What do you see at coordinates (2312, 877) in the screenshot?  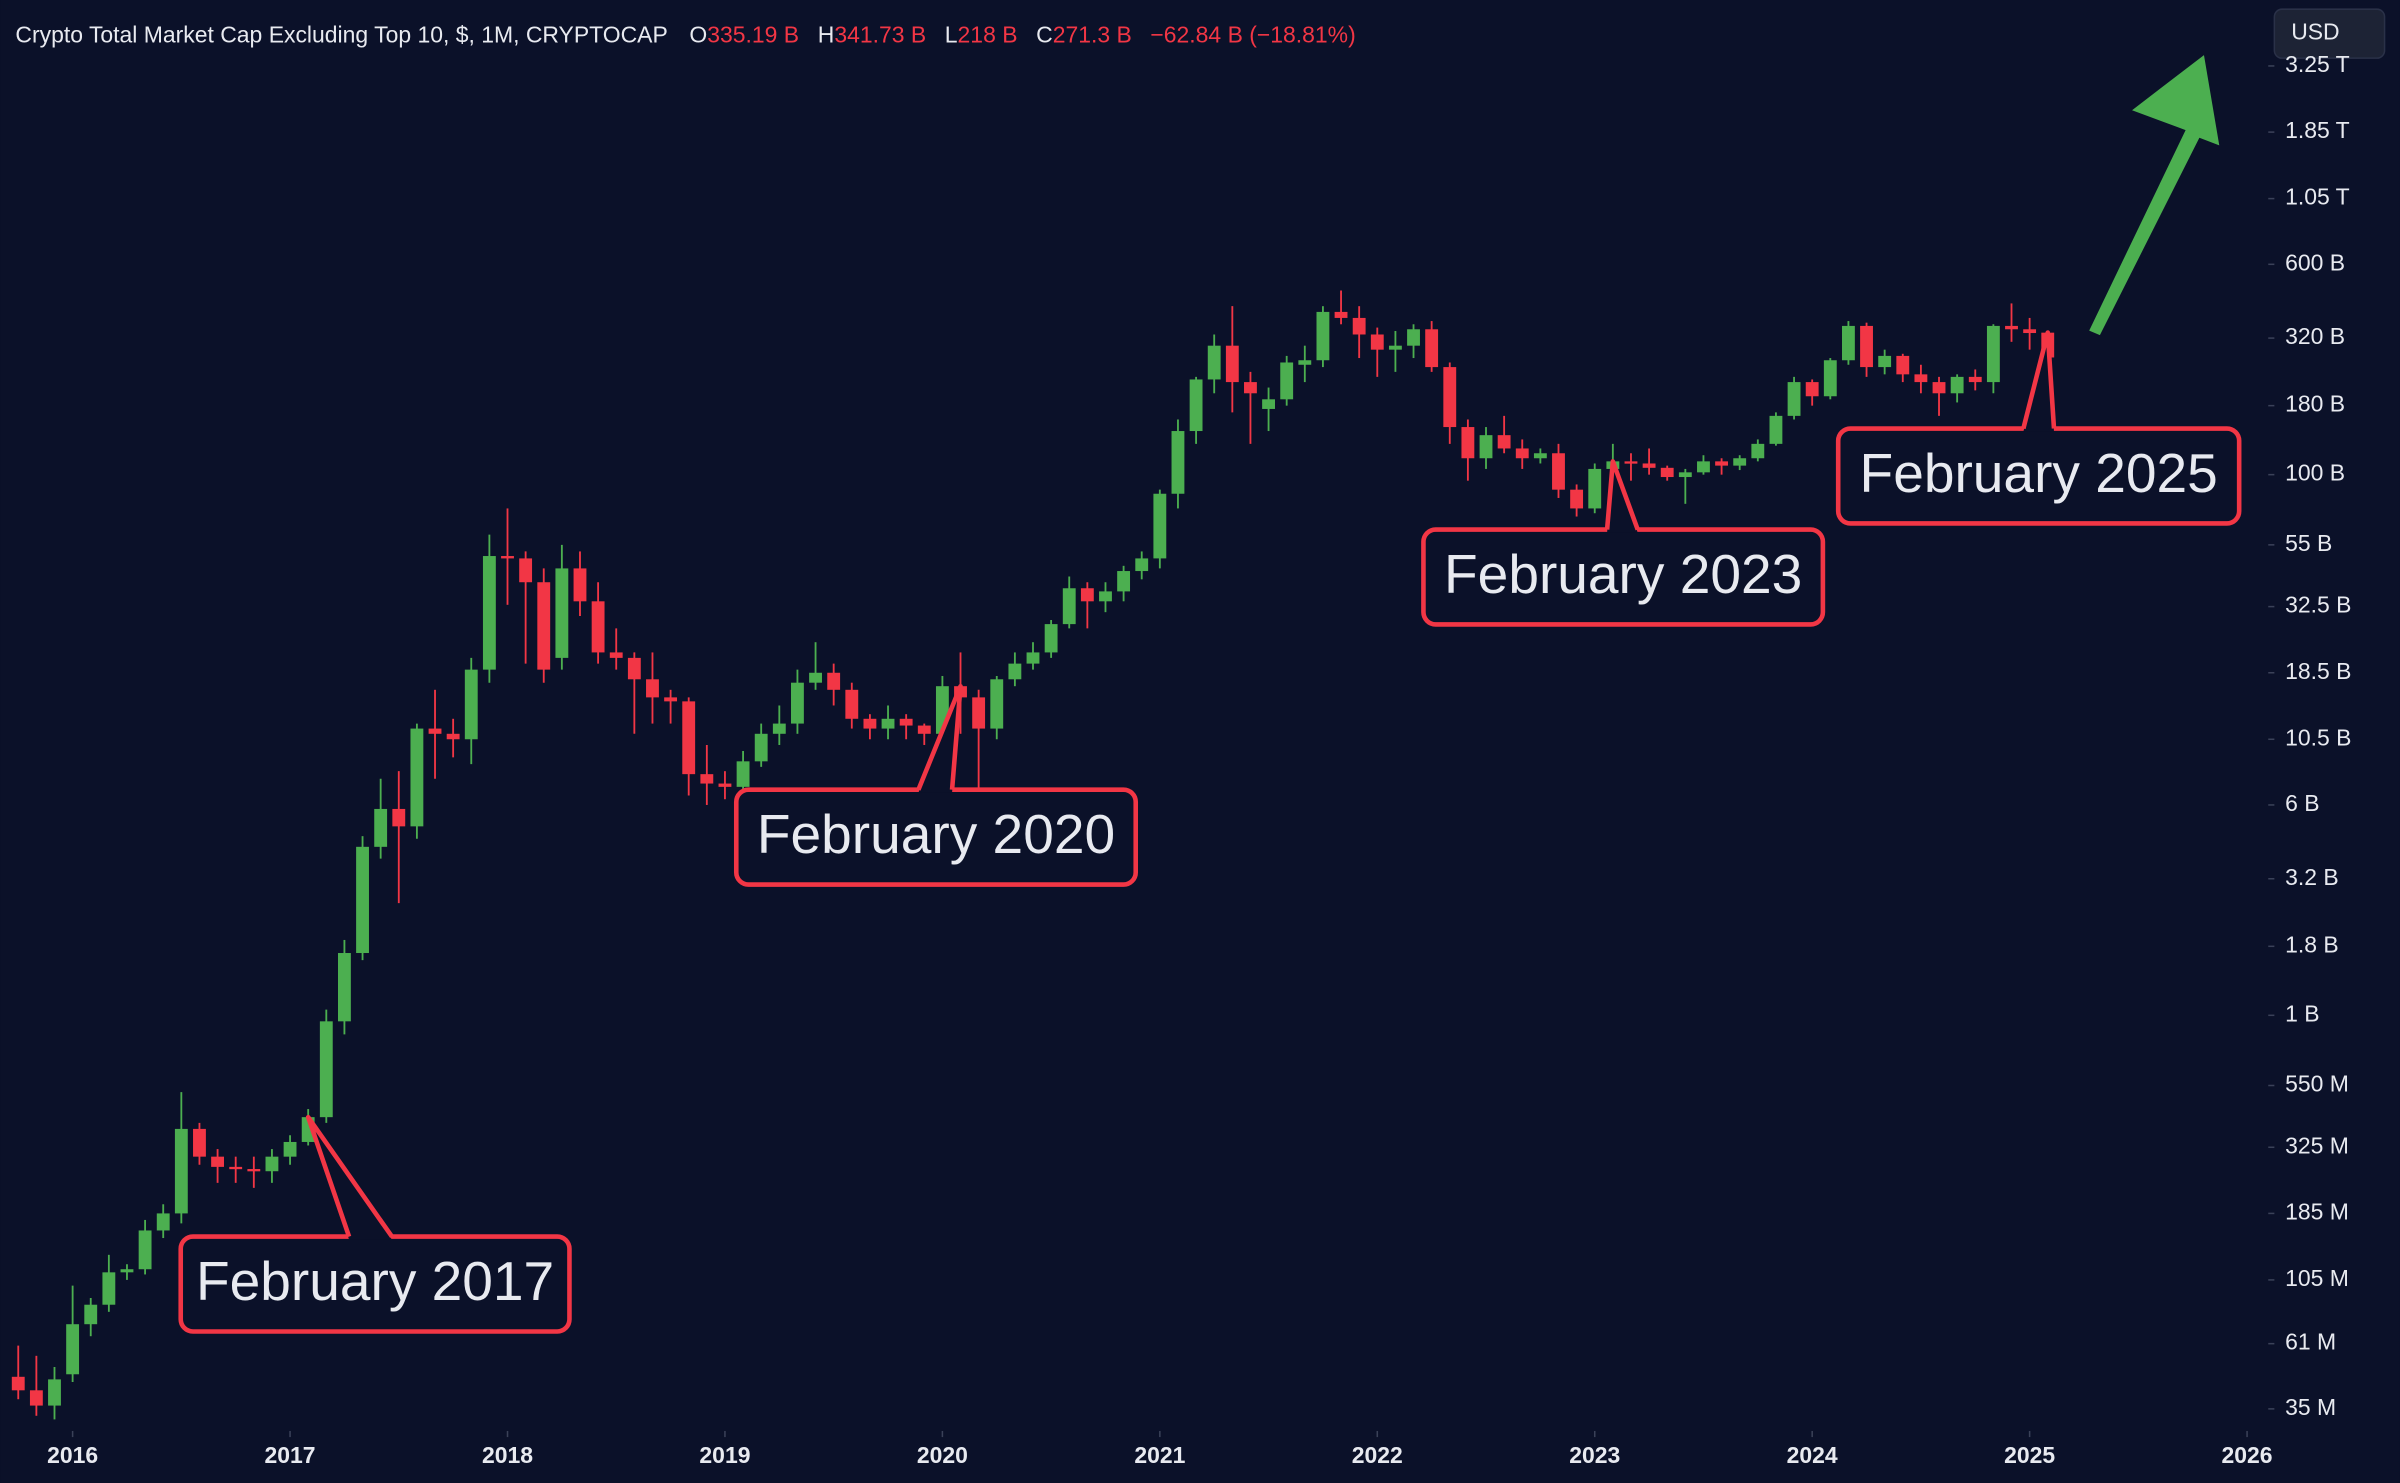 I see `y-tick-label: 3.2 B` at bounding box center [2312, 877].